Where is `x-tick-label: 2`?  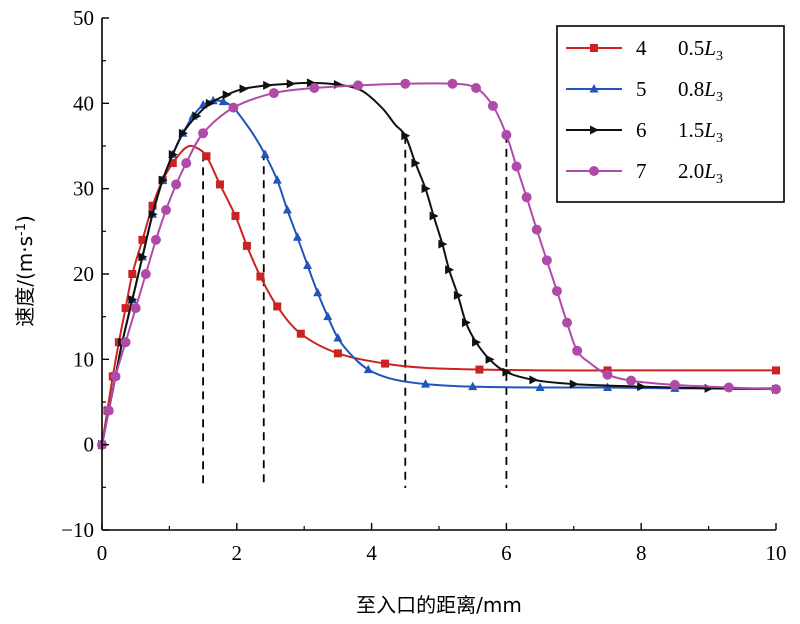
x-tick-label: 2 is located at coordinates (237, 553).